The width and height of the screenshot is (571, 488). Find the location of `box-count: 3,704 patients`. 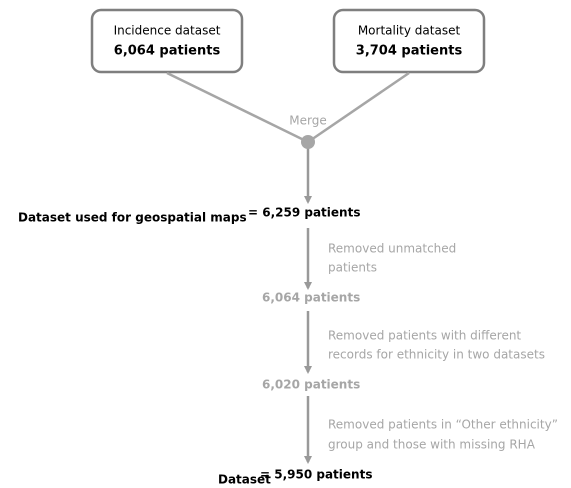

box-count: 3,704 patients is located at coordinates (409, 51).